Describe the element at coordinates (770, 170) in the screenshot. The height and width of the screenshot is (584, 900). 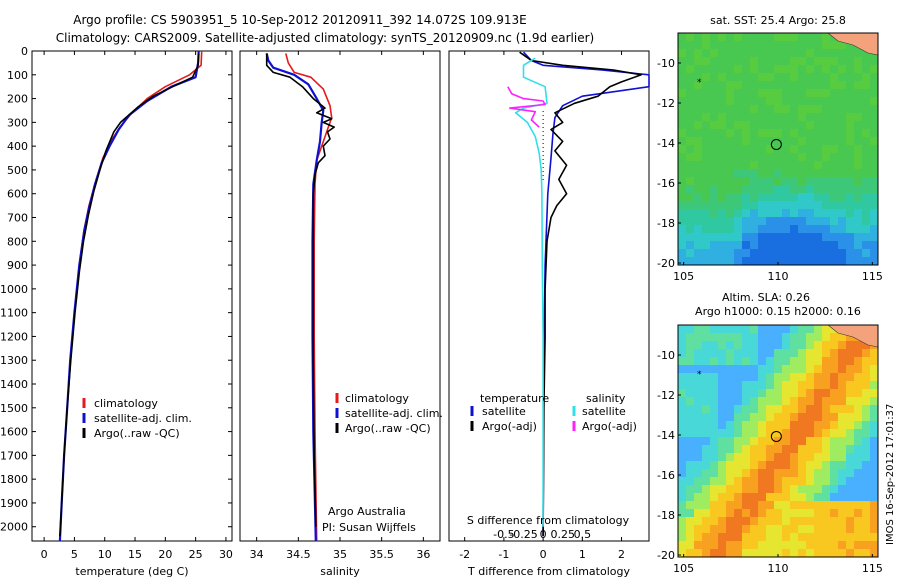
I see `sst-map-axes: 105 110 115-10-12-14-16-18-20` at that location.